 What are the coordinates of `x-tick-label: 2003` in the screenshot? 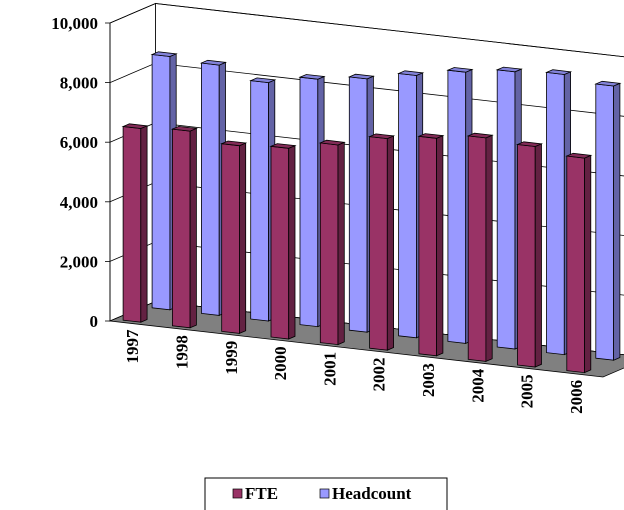 It's located at (428, 380).